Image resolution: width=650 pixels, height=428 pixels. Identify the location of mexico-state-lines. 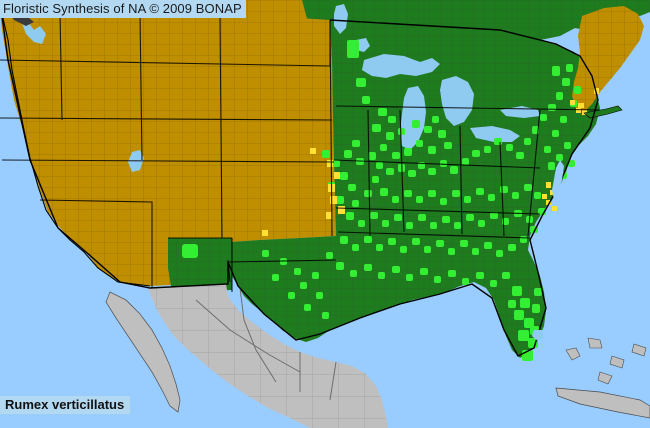
(266, 344).